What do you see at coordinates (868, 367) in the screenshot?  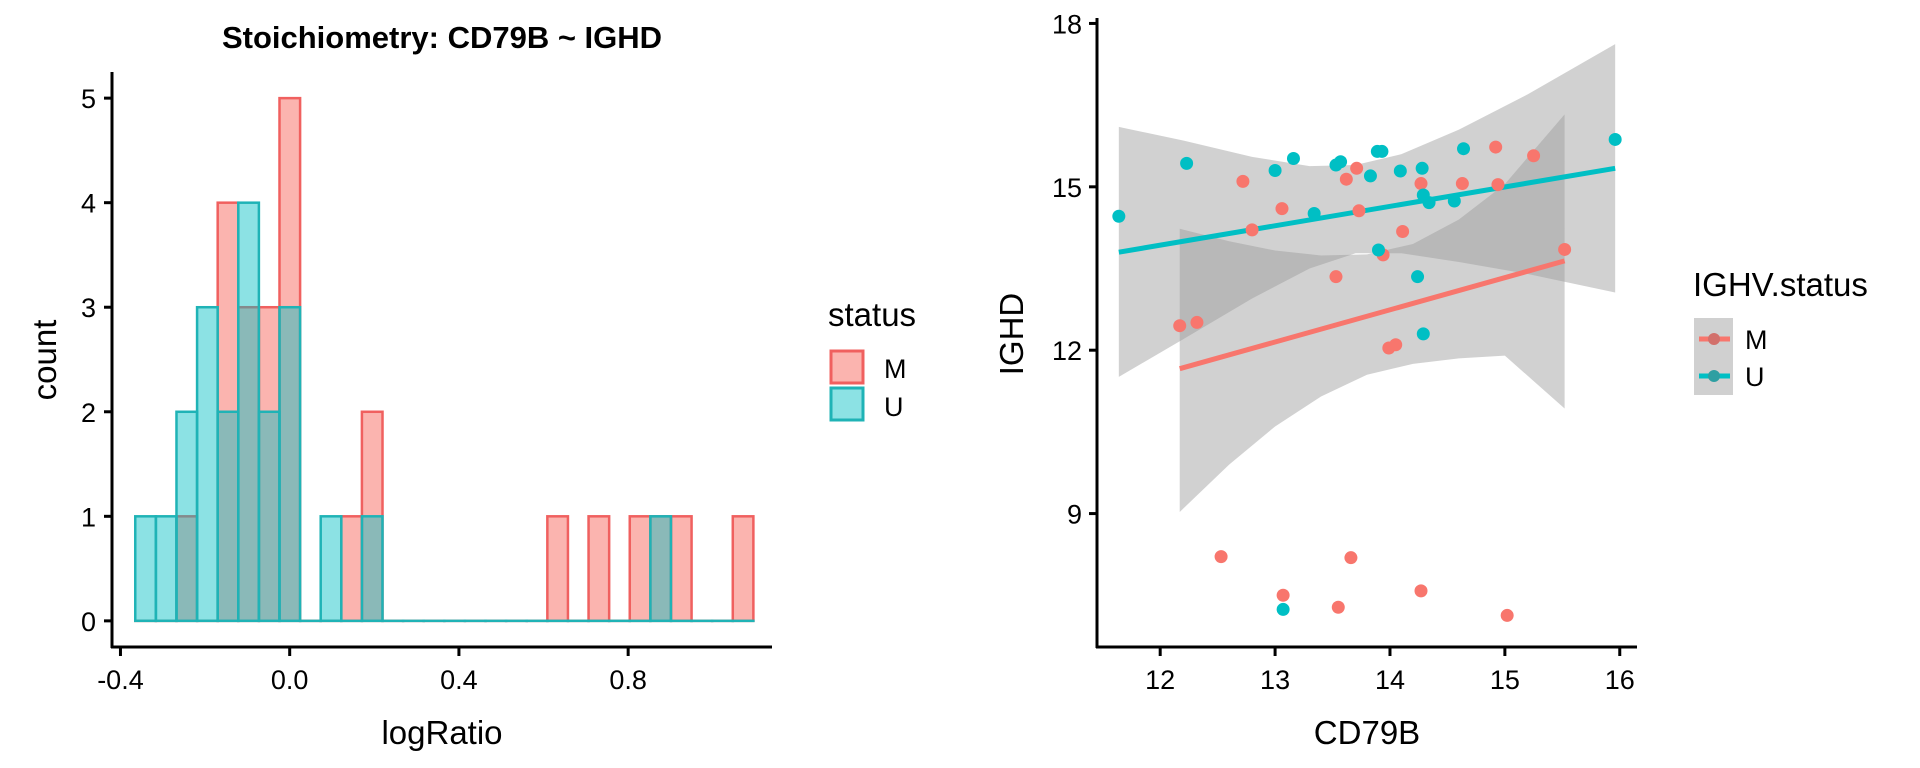 I see `histogram-legend-item-M: M` at bounding box center [868, 367].